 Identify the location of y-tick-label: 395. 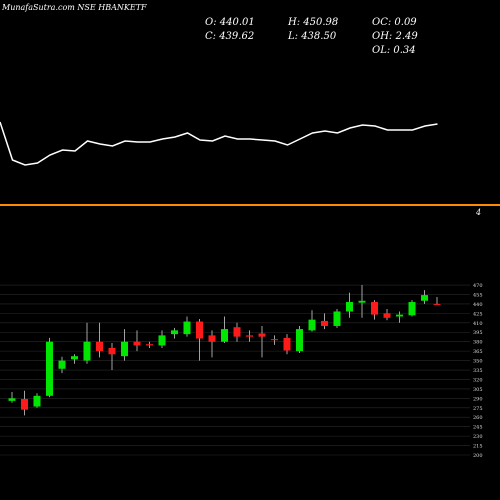
(478, 333).